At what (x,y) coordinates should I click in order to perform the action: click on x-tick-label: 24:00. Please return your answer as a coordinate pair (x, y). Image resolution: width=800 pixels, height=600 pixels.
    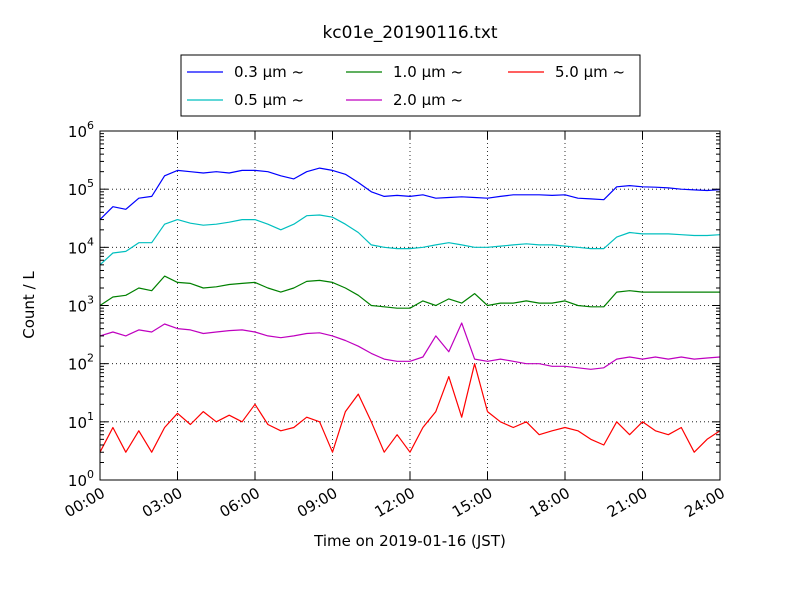
    Looking at the image, I should click on (705, 502).